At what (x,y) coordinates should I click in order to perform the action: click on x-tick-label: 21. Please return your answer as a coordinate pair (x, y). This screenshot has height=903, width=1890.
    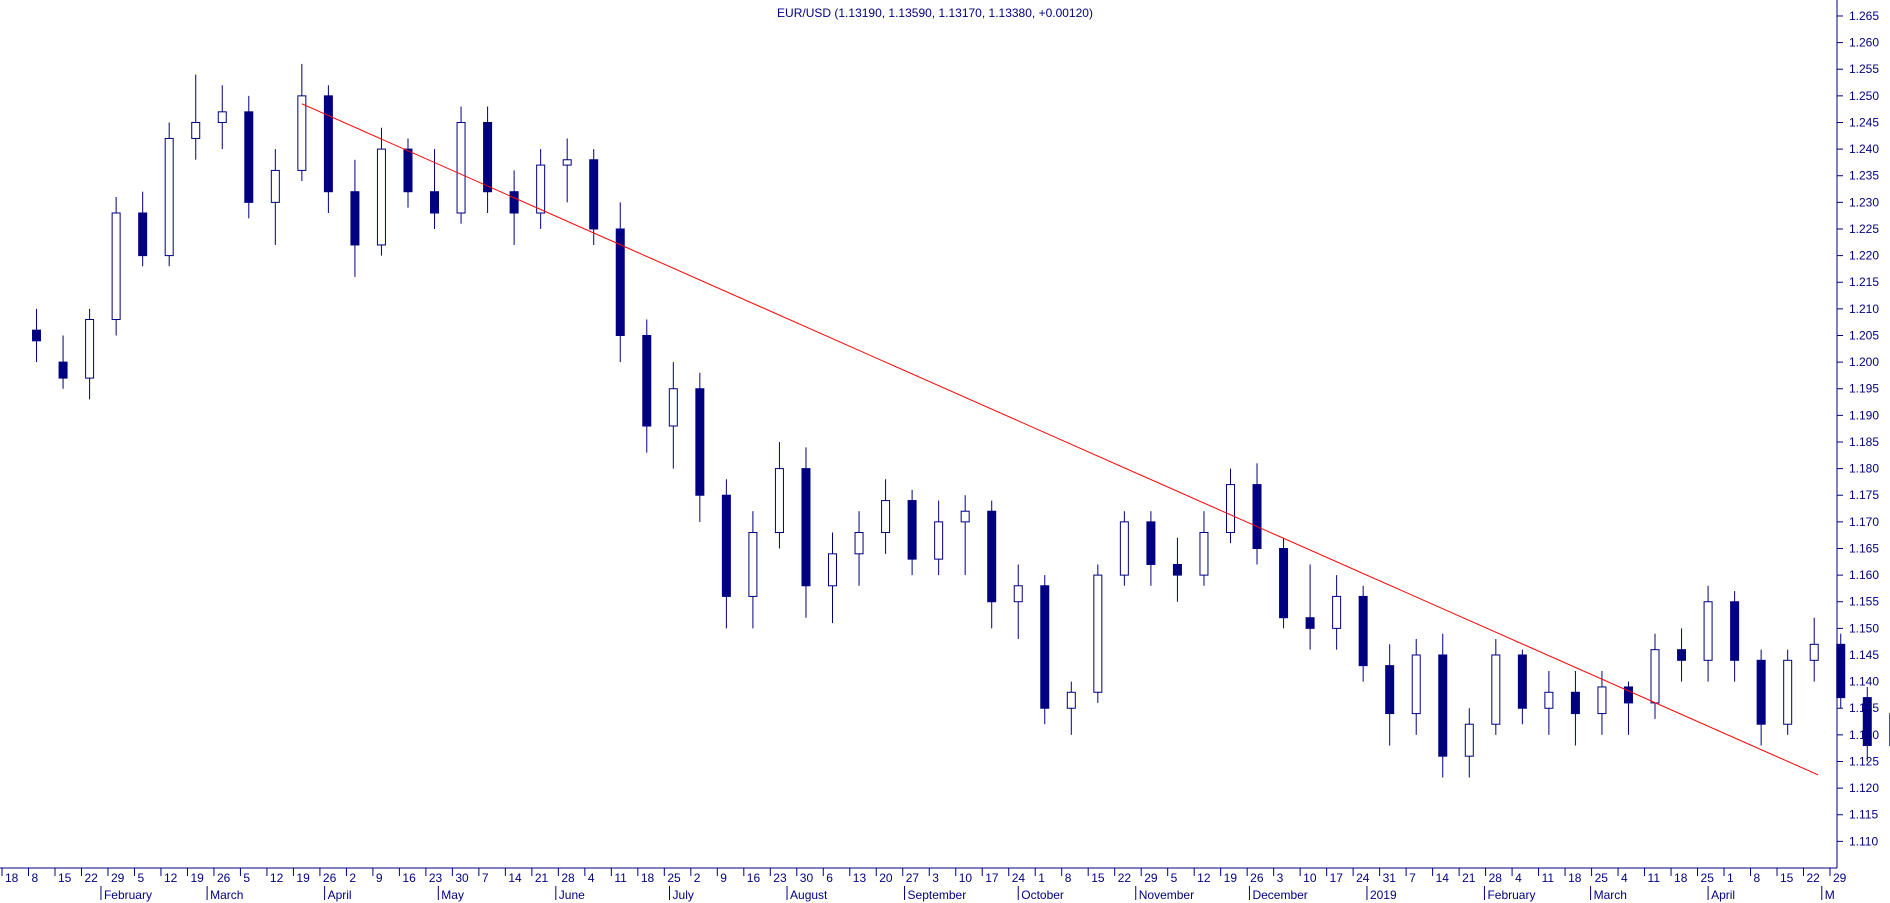
    Looking at the image, I should click on (542, 878).